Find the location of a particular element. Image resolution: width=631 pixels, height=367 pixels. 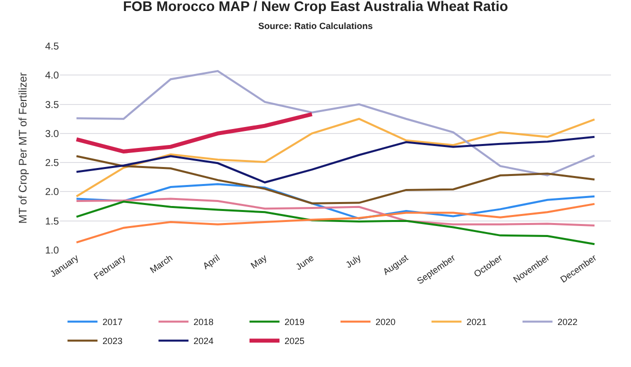

x-tick-label: May is located at coordinates (258, 261).